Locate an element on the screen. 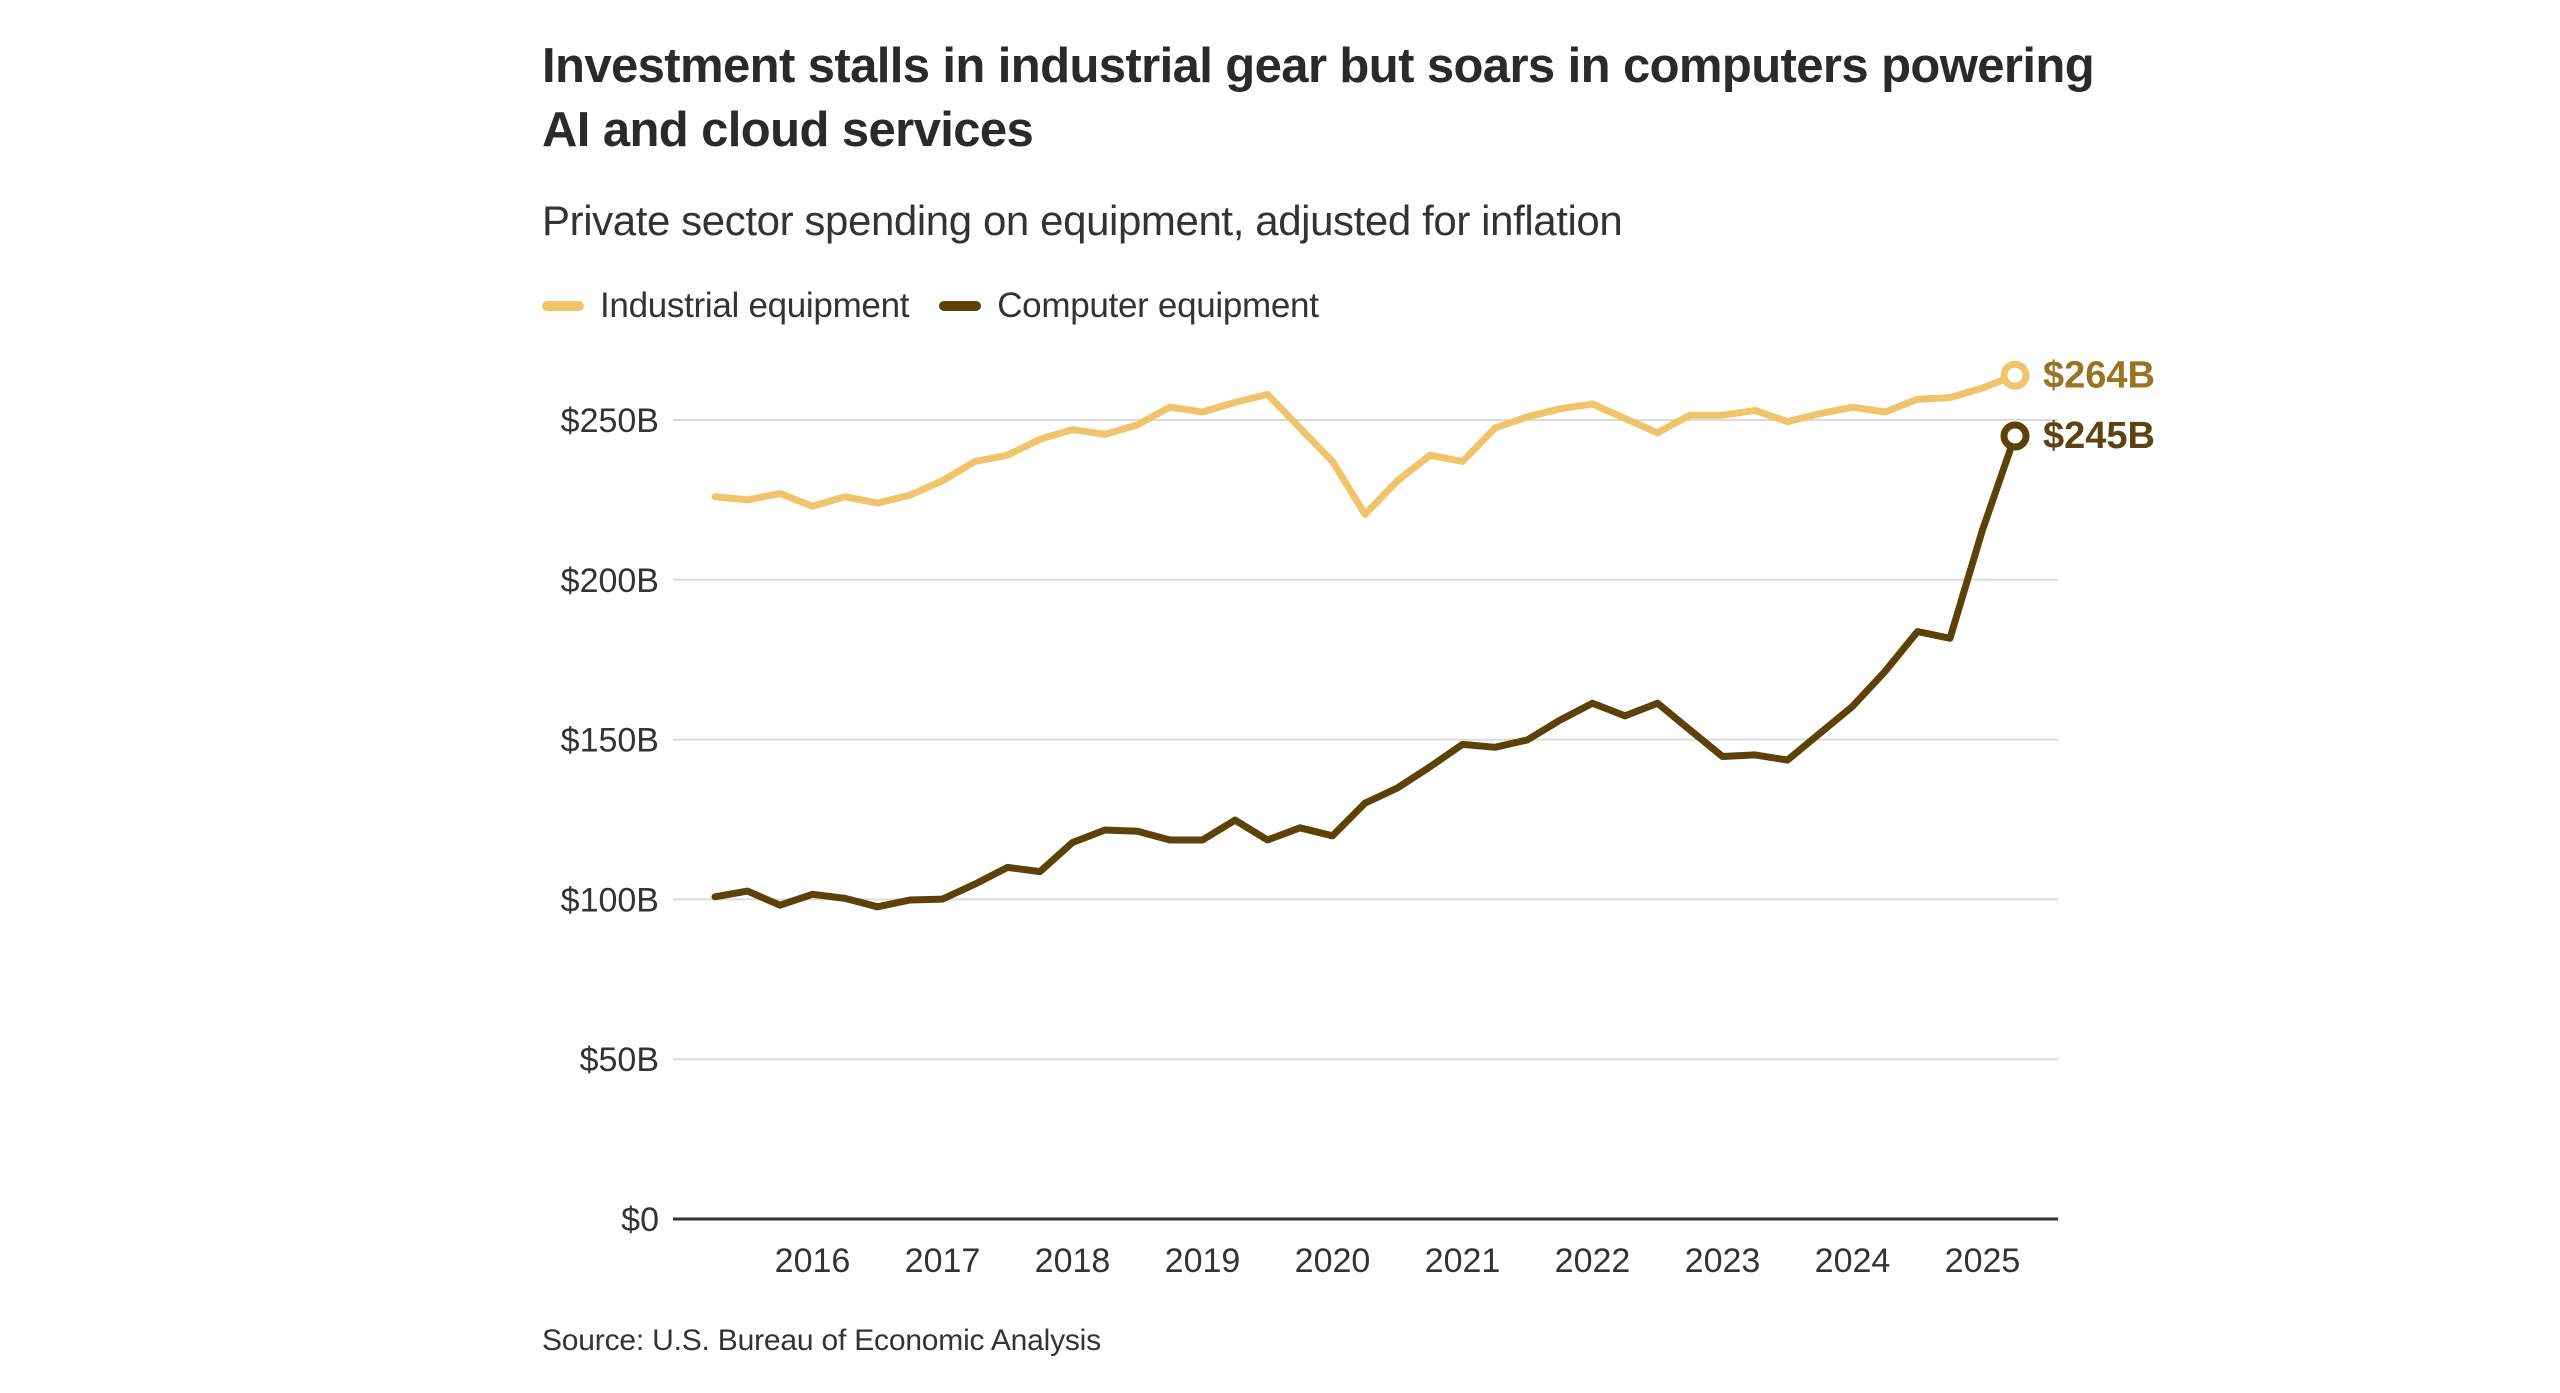  x-tick-label: 2025 is located at coordinates (1983, 1261).